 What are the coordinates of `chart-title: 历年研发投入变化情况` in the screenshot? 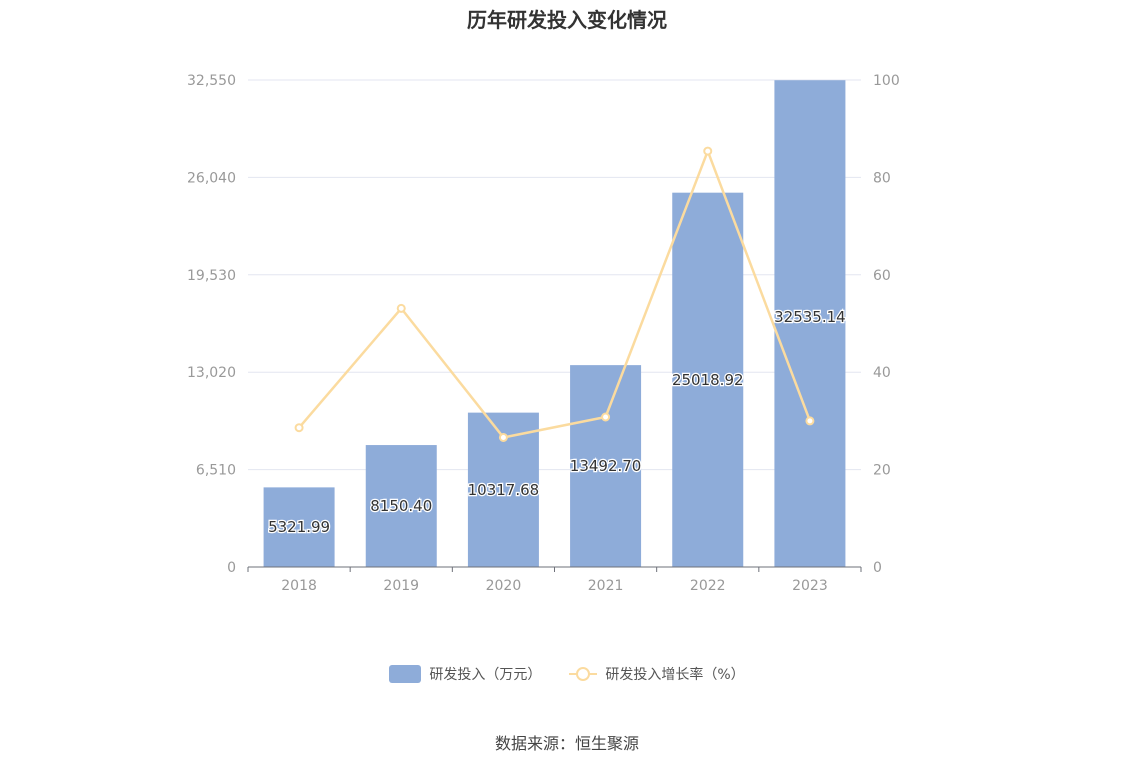 It's located at (567, 20).